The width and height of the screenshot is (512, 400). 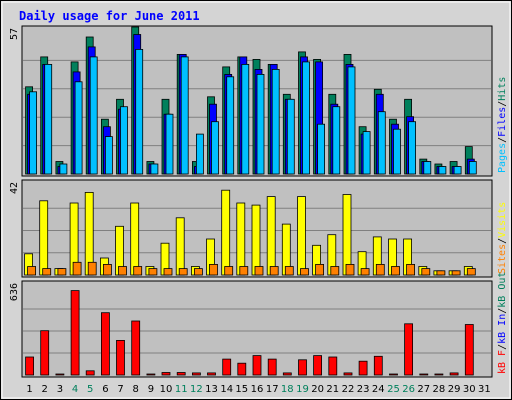 I want to click on panel-scale-label: 42, so click(x=14, y=188).